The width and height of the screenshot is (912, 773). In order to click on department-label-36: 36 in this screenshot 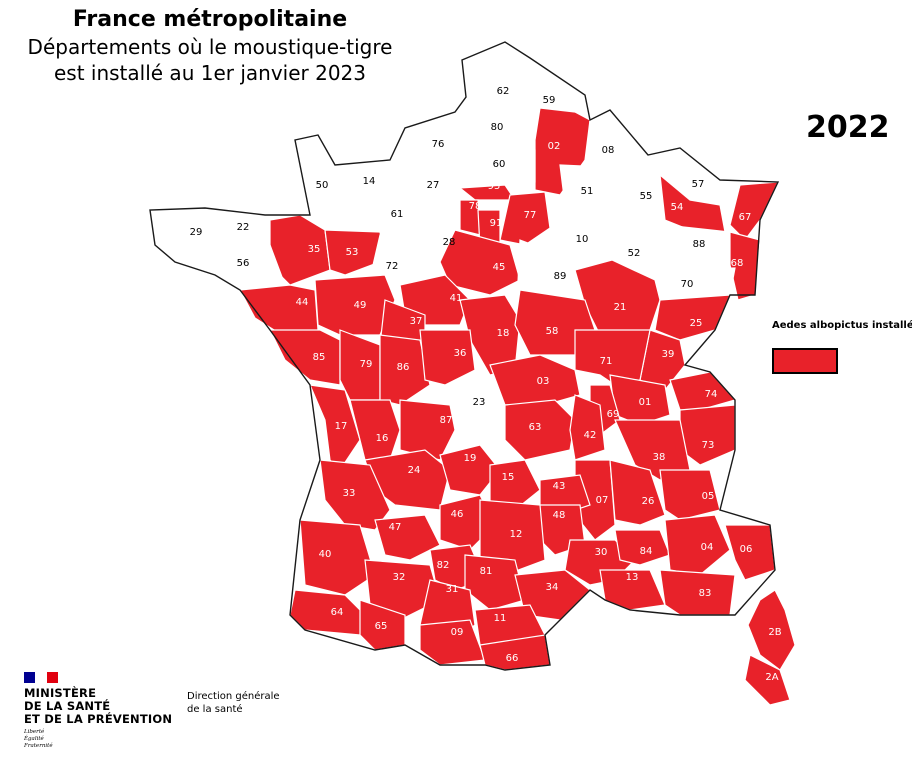, I will do `click(460, 353)`.